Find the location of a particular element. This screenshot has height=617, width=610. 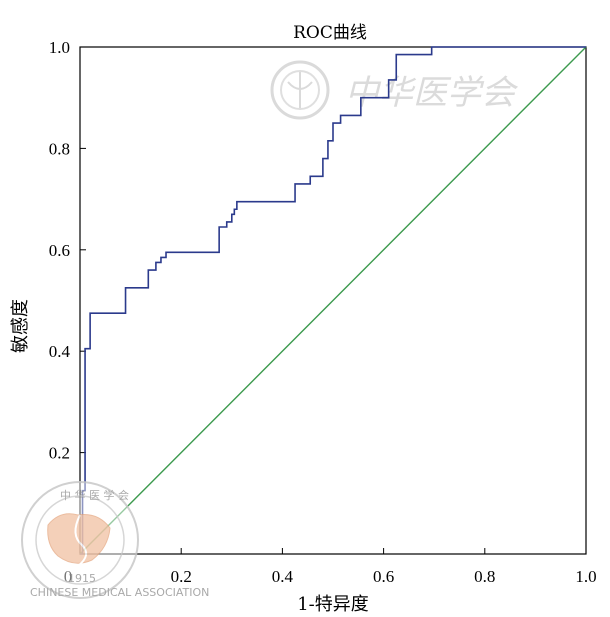

x-tick-label: 1.0 is located at coordinates (585, 576).